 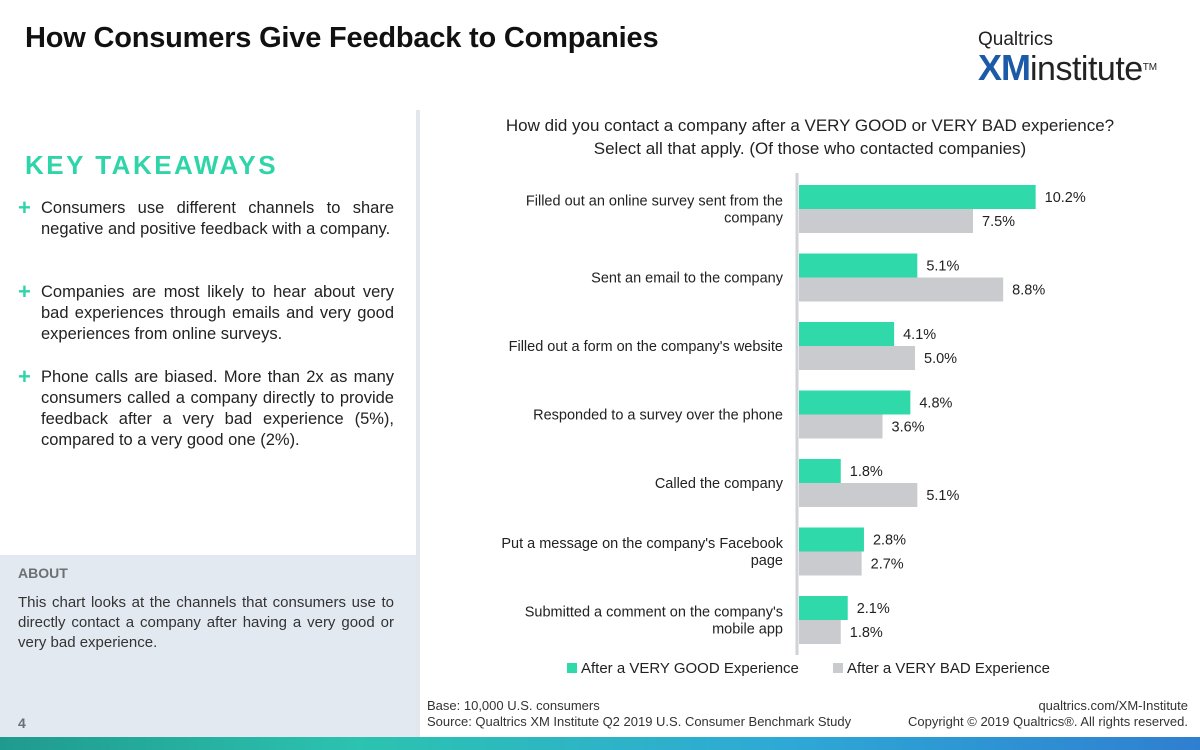 I want to click on legend-label-bad: After a VERY BAD Experience, so click(x=948, y=668).